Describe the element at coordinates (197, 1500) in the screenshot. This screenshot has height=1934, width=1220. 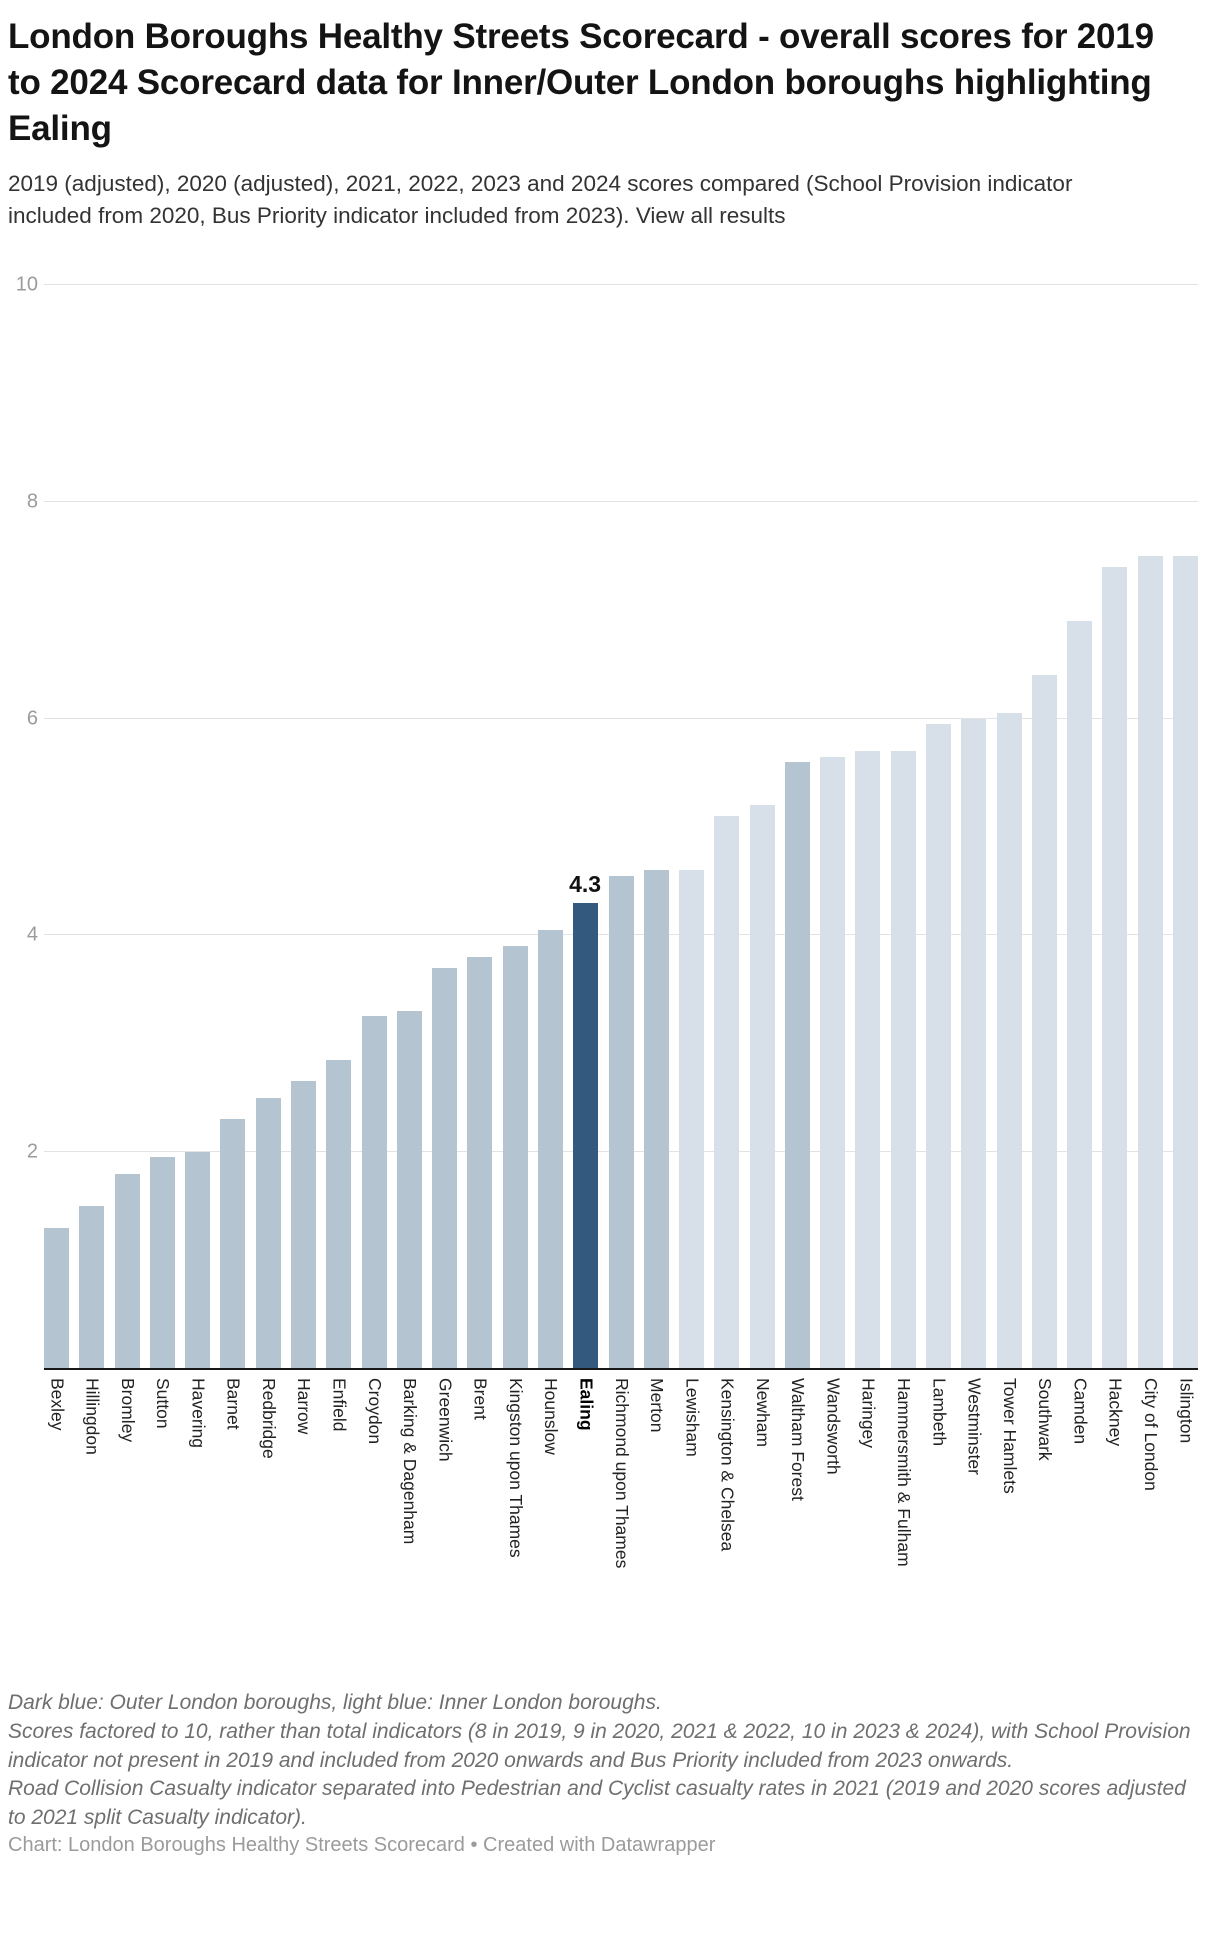
I see `x-label-slot-havering: Havering` at that location.